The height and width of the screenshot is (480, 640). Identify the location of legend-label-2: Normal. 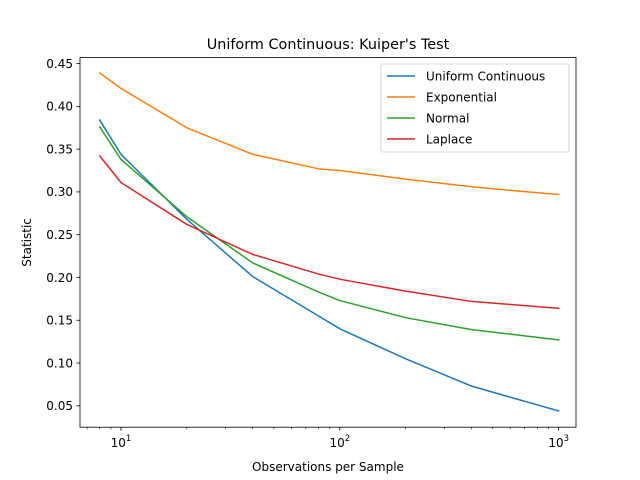
(447, 118).